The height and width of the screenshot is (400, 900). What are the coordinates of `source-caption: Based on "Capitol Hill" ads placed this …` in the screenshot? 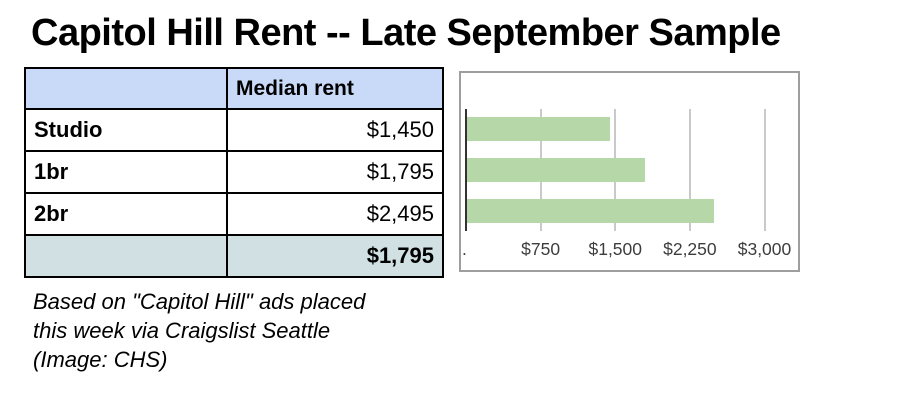 It's located at (199, 330).